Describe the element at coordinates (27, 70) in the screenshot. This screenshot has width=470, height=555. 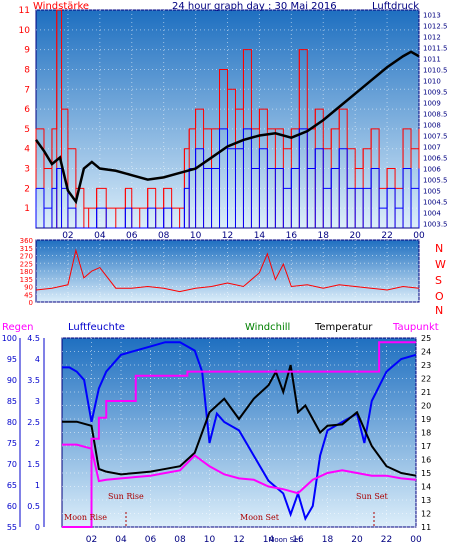
I see `top-left-tick-label: 8` at that location.